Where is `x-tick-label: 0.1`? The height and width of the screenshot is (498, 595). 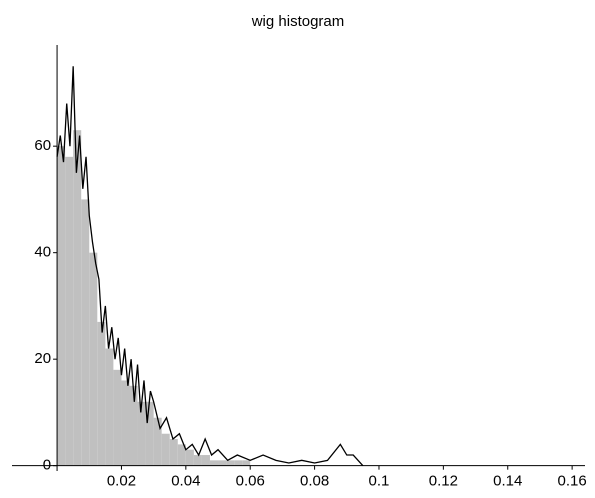 x-tick-label: 0.1 is located at coordinates (379, 481).